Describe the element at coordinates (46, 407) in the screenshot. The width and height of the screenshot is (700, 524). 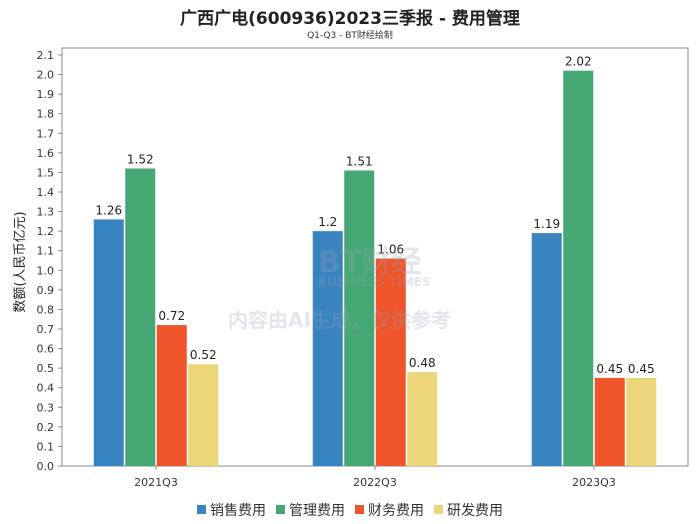
I see `y-tick-label: 0.3` at that location.